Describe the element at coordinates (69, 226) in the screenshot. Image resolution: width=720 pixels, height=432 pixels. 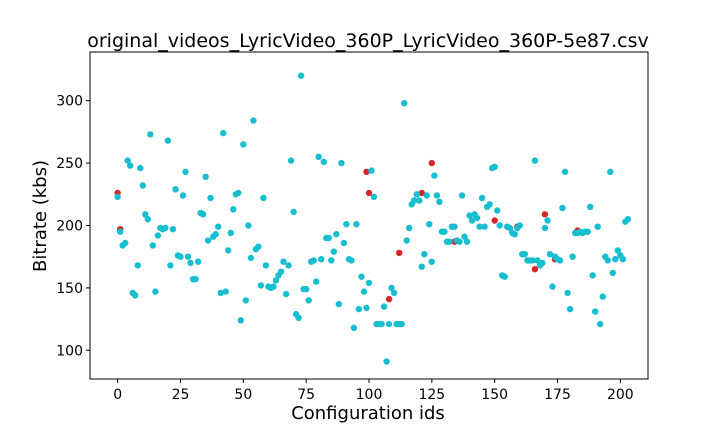
I see `y-tick-label: 200` at that location.